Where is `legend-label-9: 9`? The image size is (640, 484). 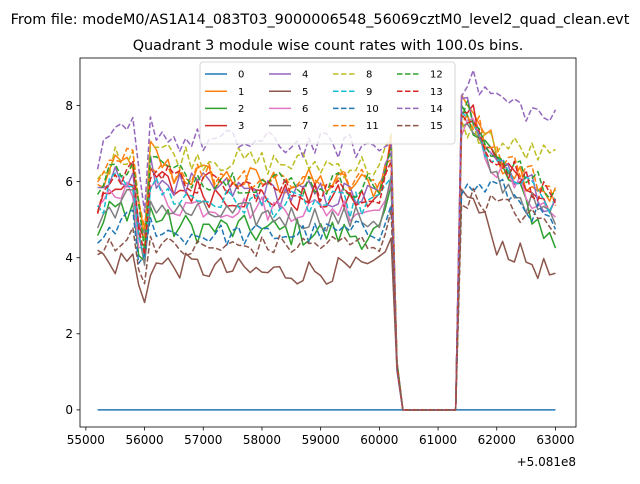
legend-label-9: 9 is located at coordinates (369, 92).